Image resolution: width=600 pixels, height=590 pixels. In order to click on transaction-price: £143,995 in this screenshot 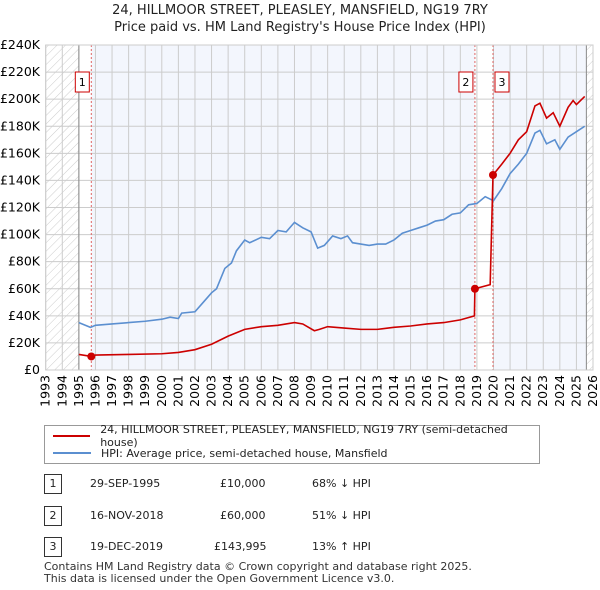, I will do `click(240, 546)`.